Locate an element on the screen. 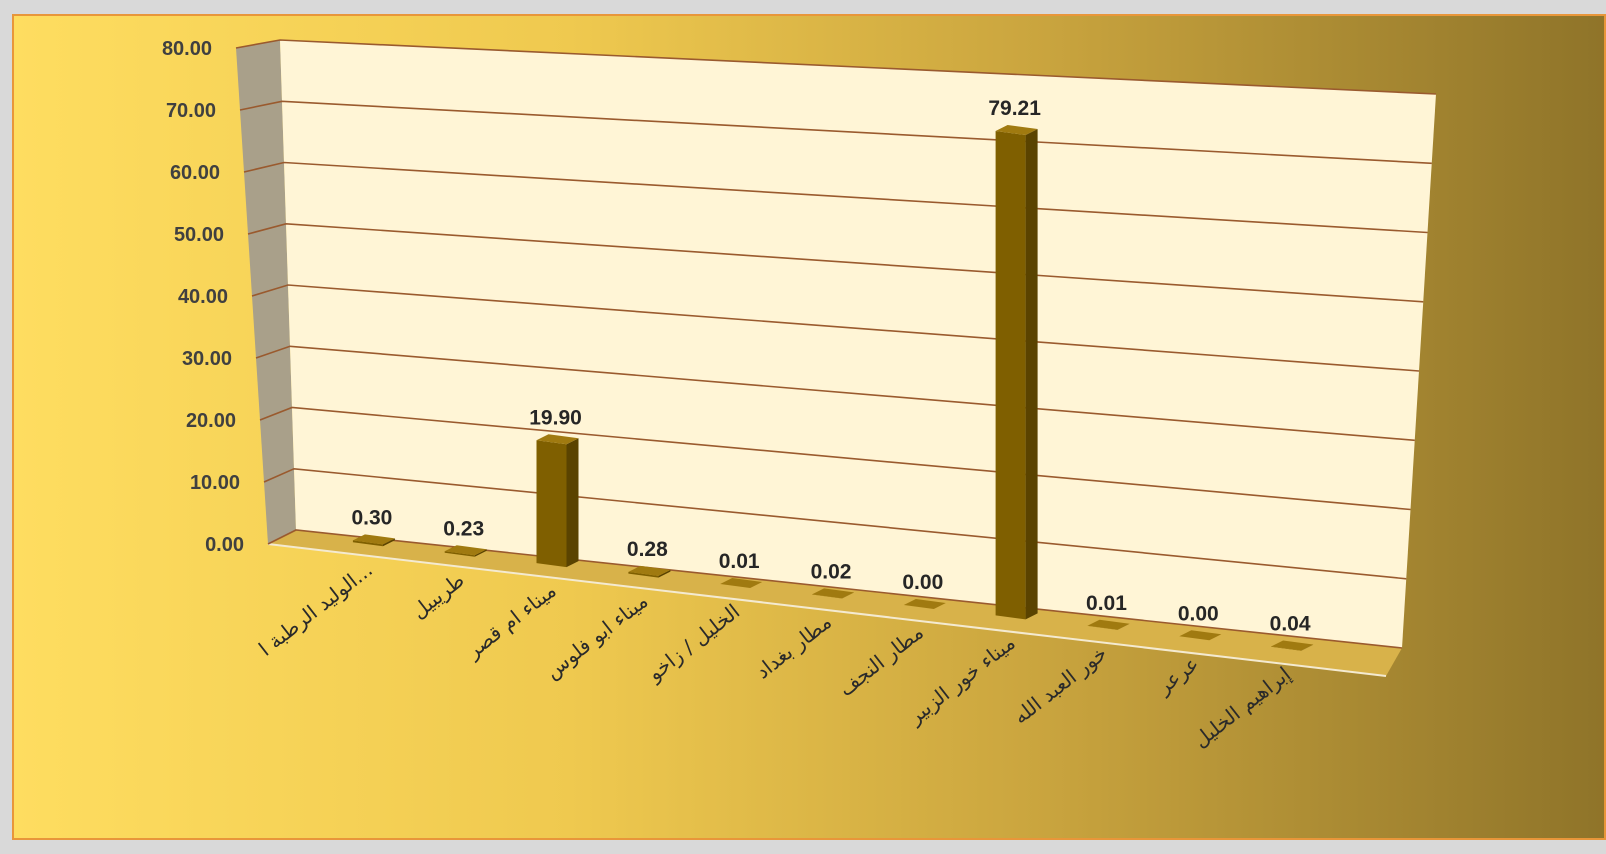 This screenshot has height=854, width=1606. y-tick-label: 70.00 is located at coordinates (191, 111).